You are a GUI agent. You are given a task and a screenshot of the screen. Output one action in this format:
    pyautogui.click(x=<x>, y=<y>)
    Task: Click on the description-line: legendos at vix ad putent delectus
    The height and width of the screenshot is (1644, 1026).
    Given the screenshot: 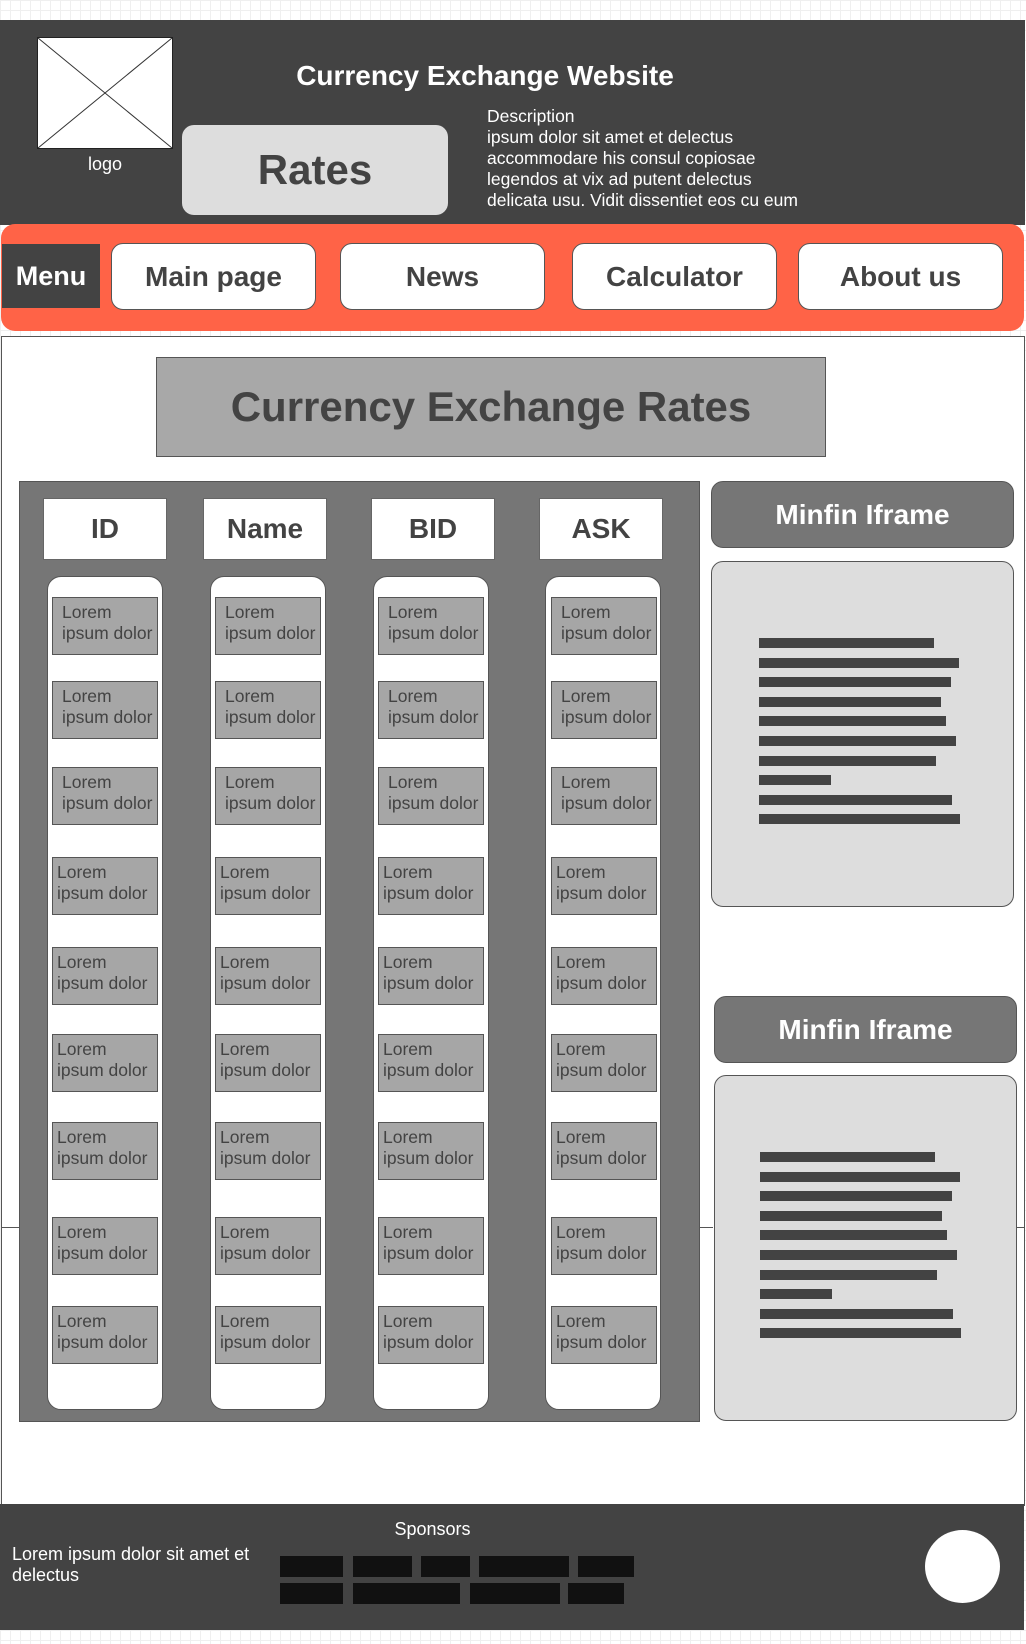 What is the action you would take?
    pyautogui.click(x=619, y=179)
    